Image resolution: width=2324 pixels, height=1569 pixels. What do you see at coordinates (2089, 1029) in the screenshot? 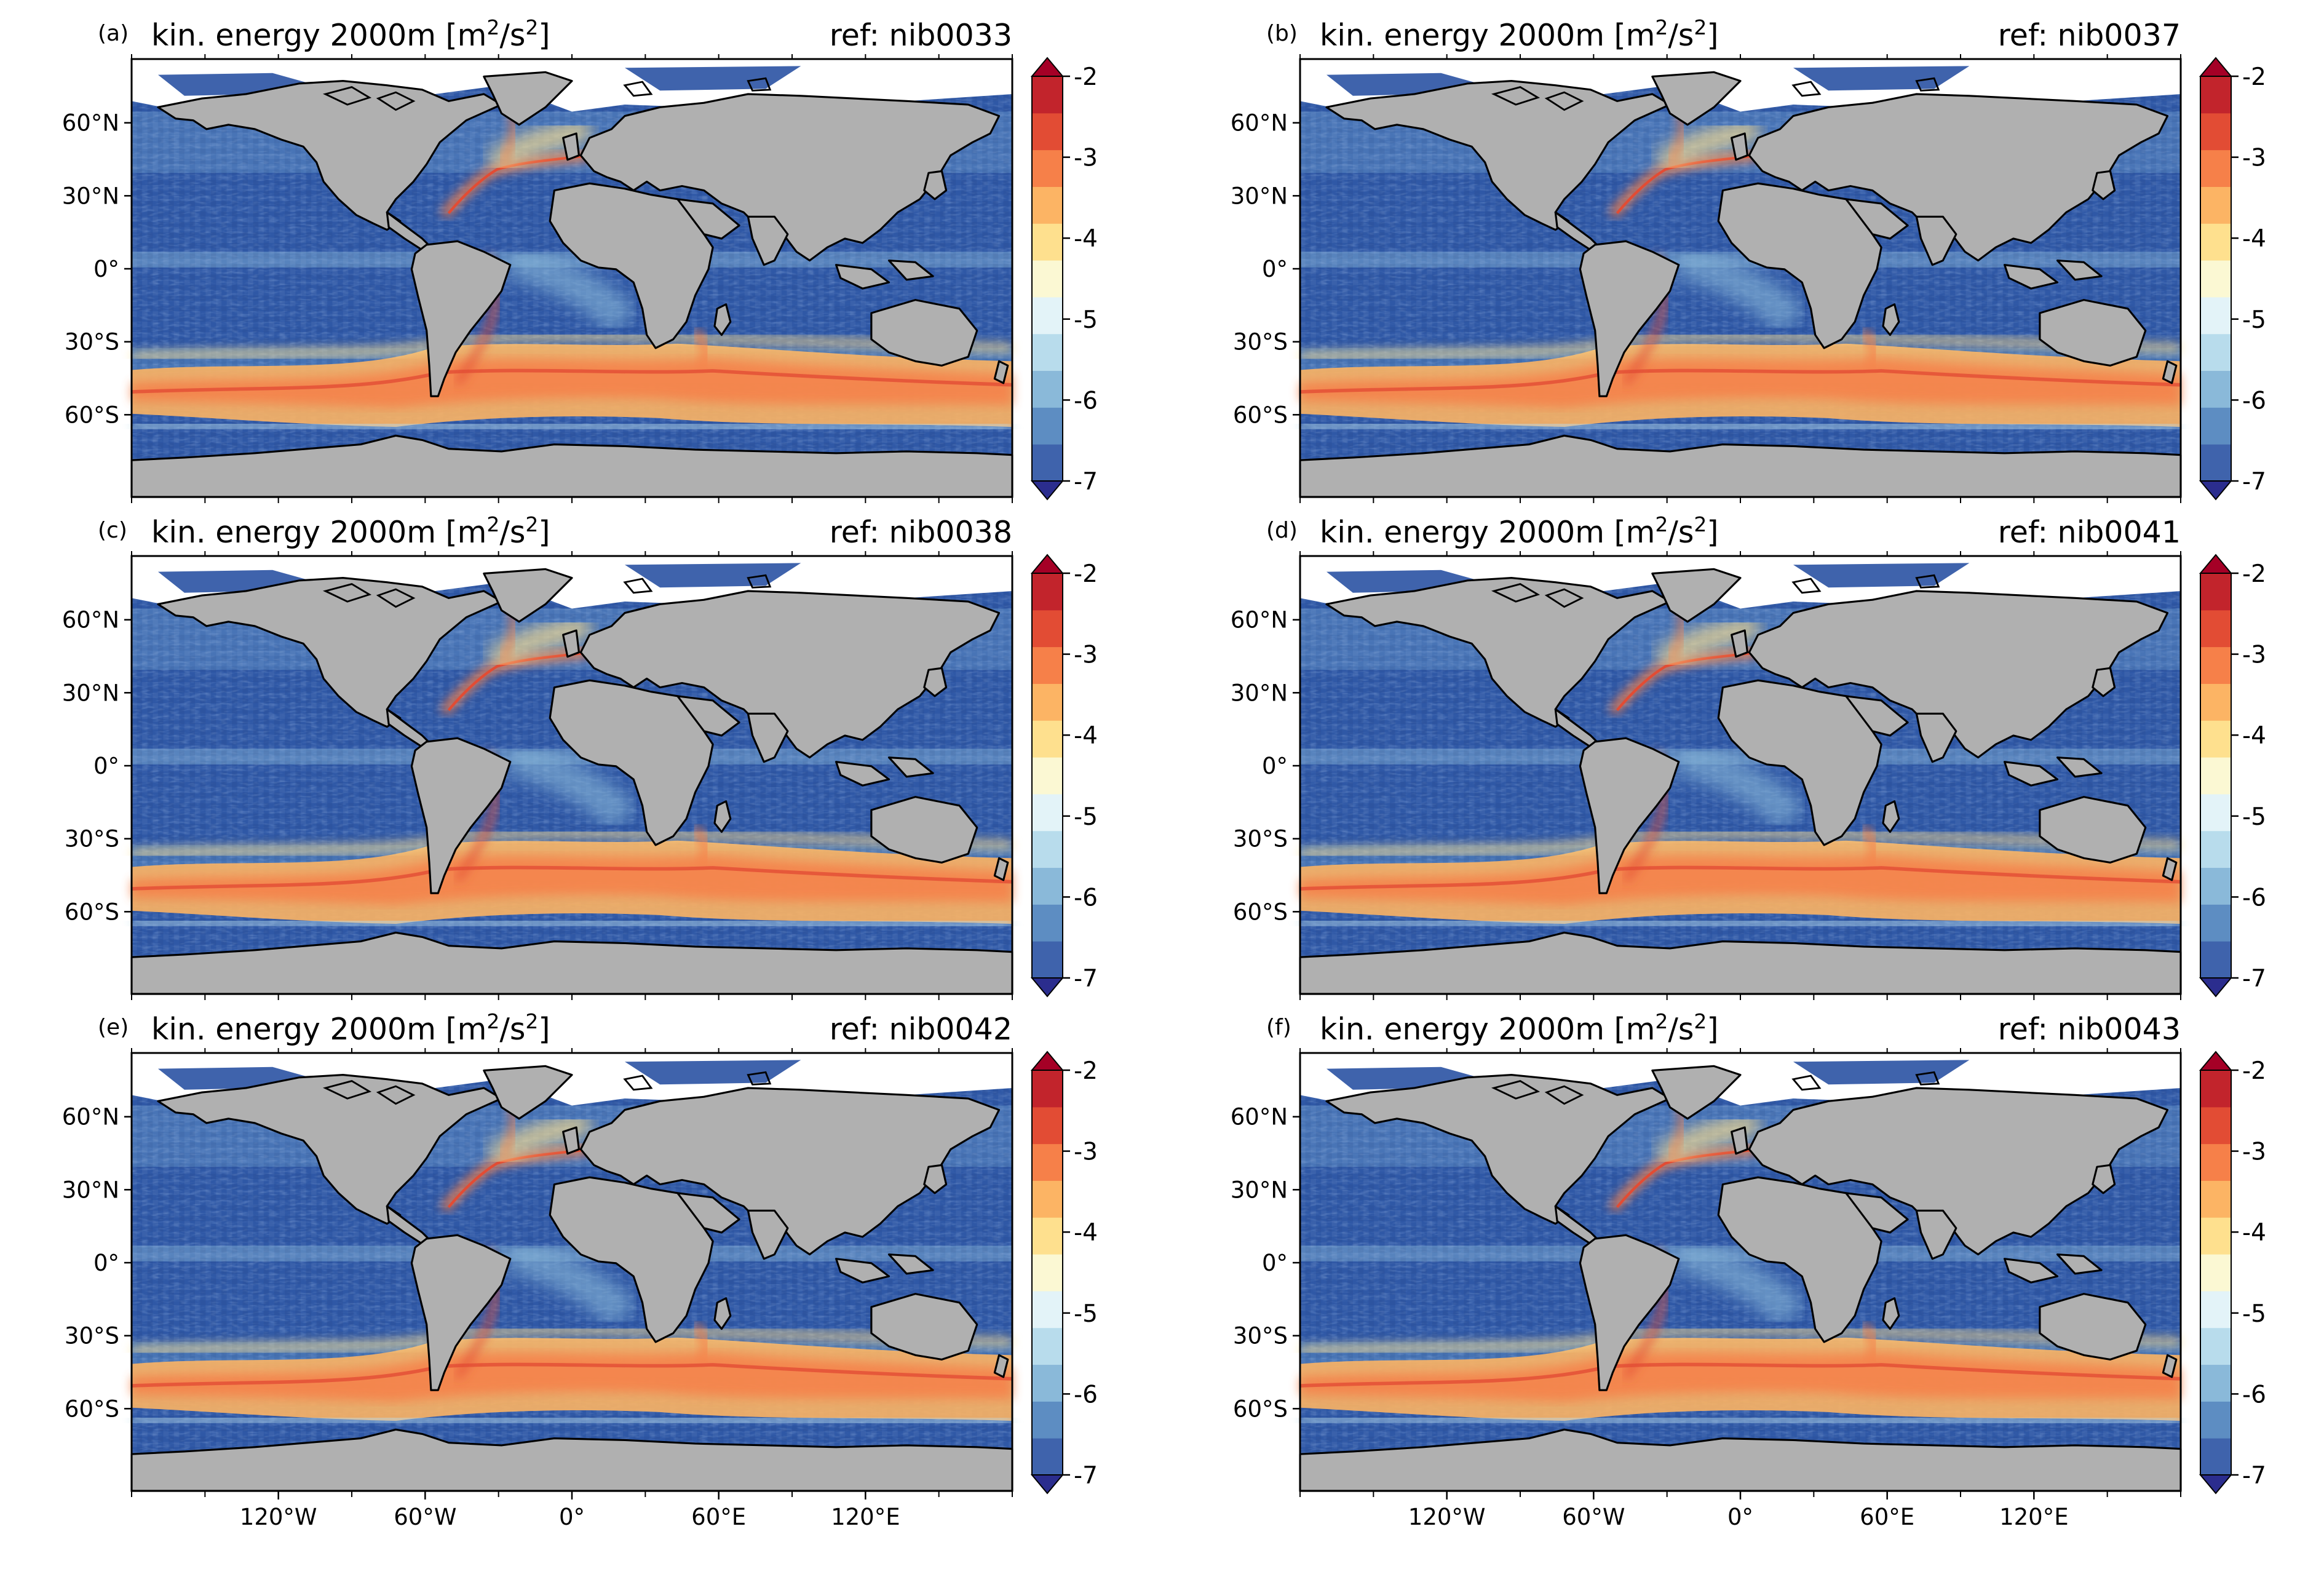
I see `panel-ref: ref: nib0043` at bounding box center [2089, 1029].